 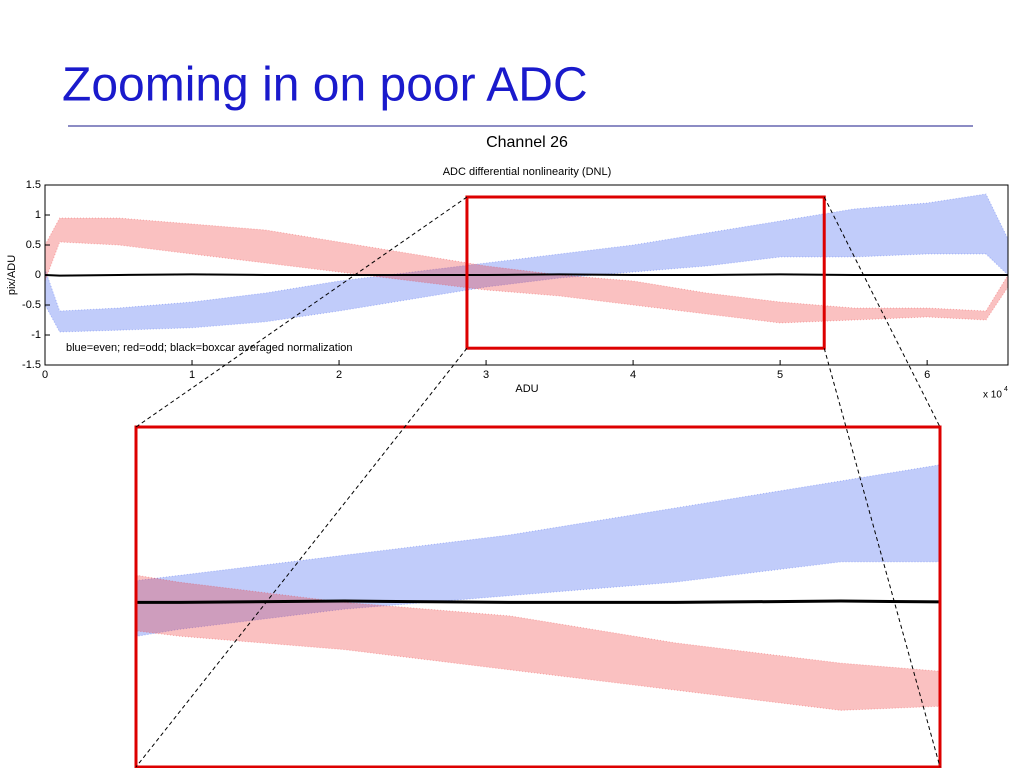 I want to click on x-multiplier: x 10, so click(x=992, y=395).